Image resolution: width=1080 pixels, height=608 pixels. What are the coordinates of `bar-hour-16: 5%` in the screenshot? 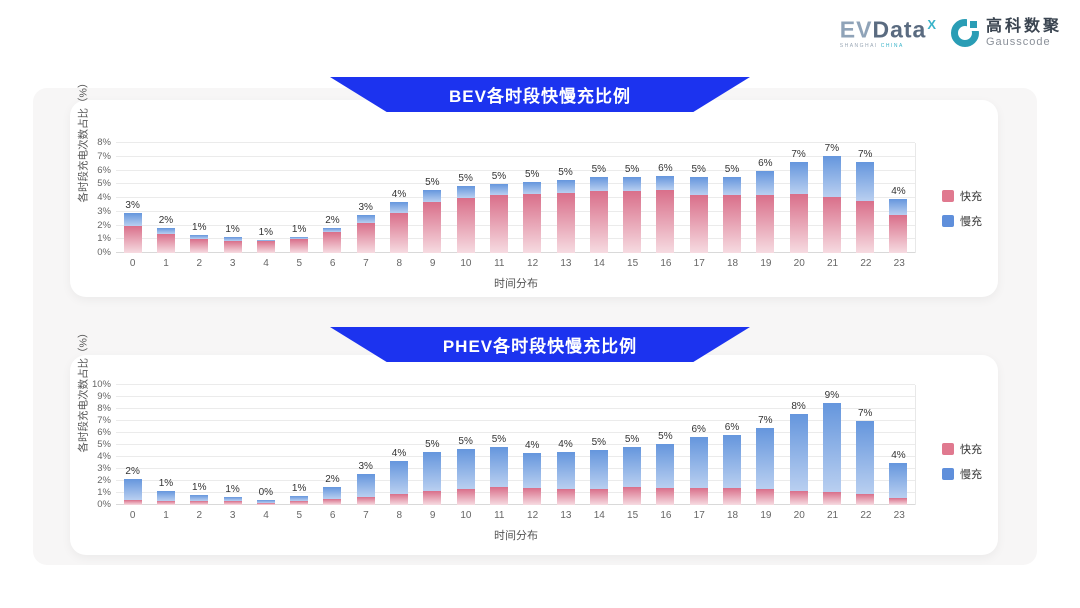 It's located at (665, 445).